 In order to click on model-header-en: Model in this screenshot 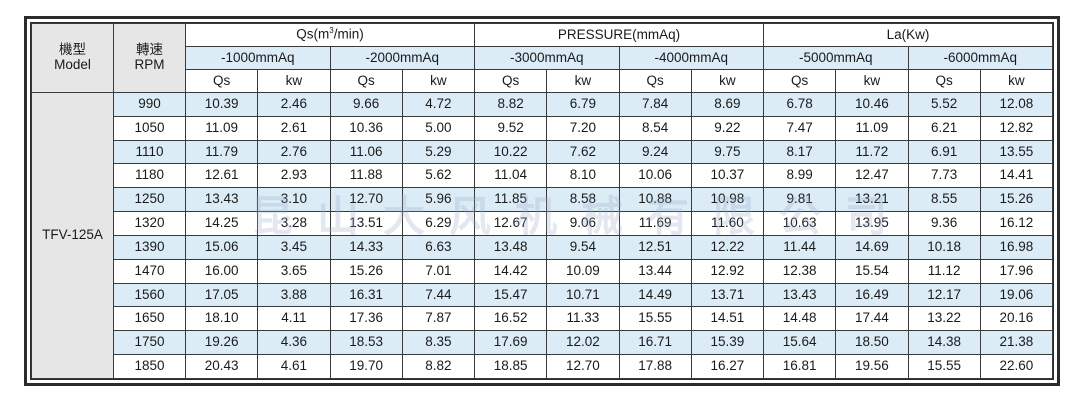, I will do `click(72, 64)`.